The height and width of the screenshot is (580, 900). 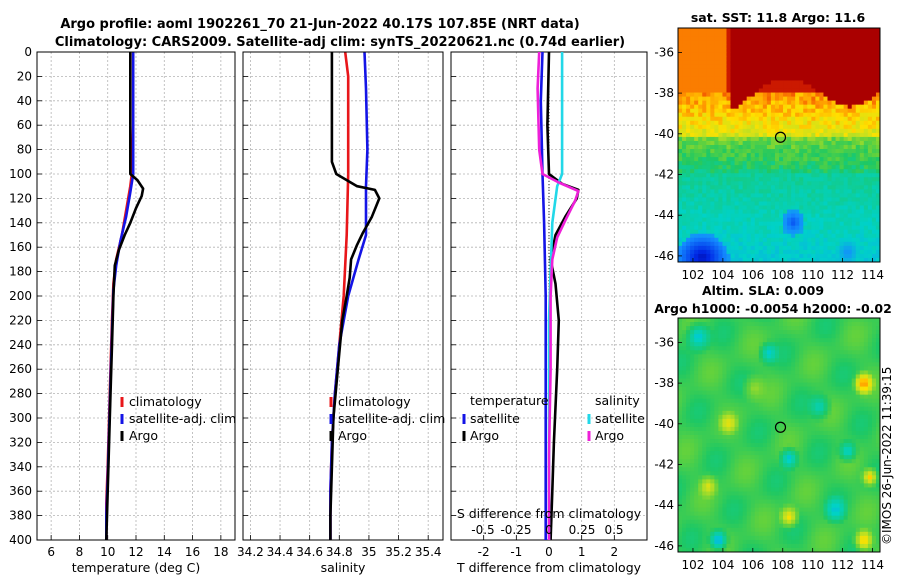 What do you see at coordinates (664, 134) in the screenshot?
I see `map-y-tick-label: -40` at bounding box center [664, 134].